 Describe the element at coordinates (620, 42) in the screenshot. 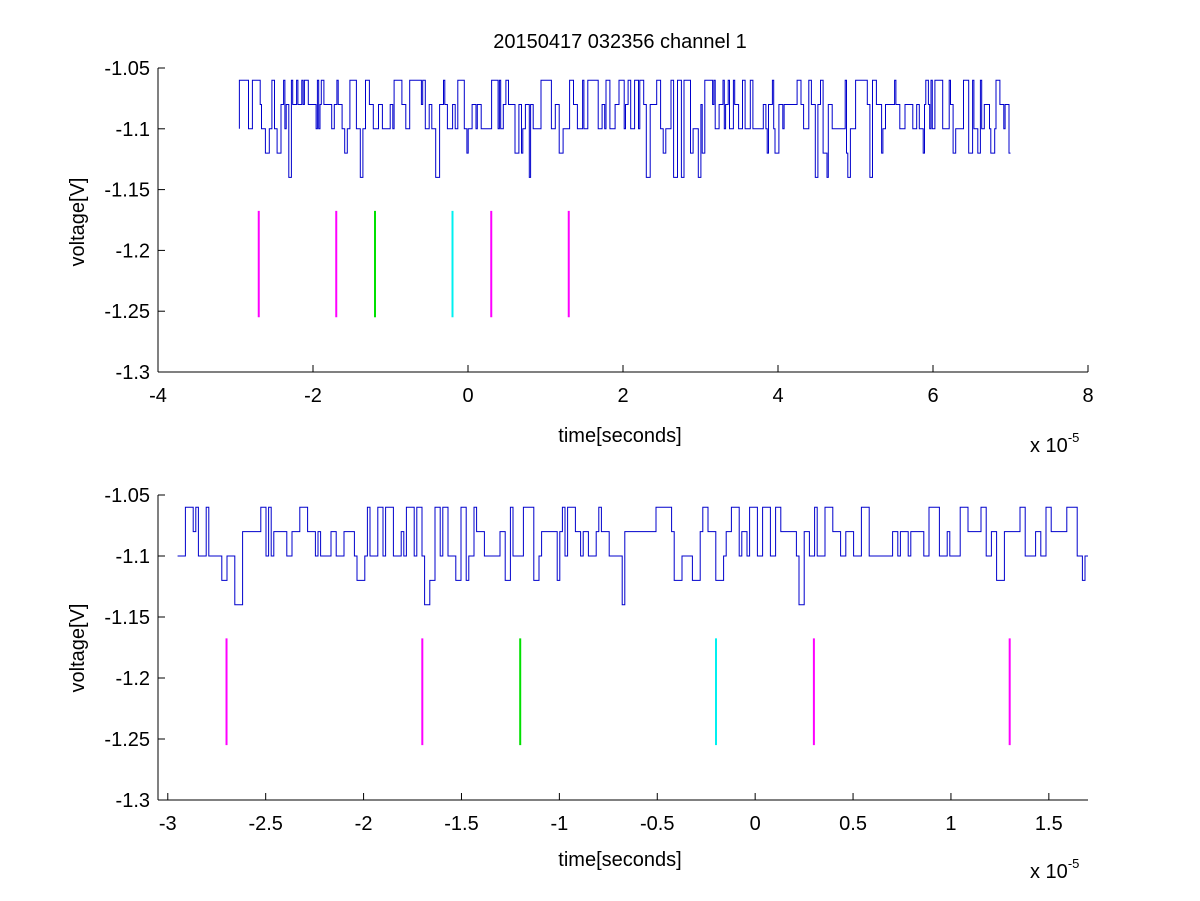

I see `chart-title: 20150417 032356 channel 1` at that location.